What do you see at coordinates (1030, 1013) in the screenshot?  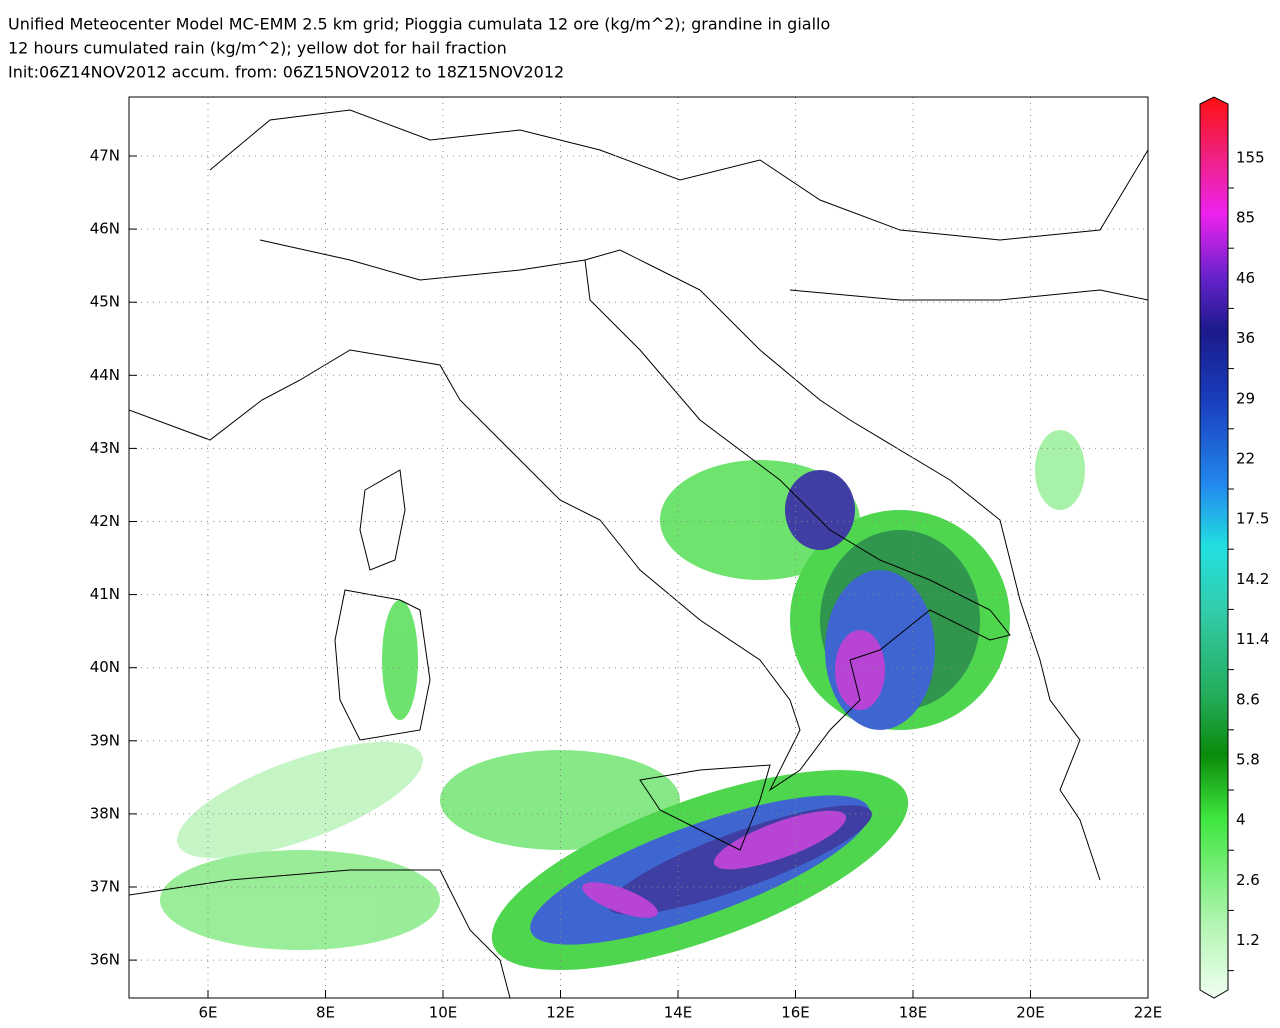 I see `lon-tick-label: 20E` at bounding box center [1030, 1013].